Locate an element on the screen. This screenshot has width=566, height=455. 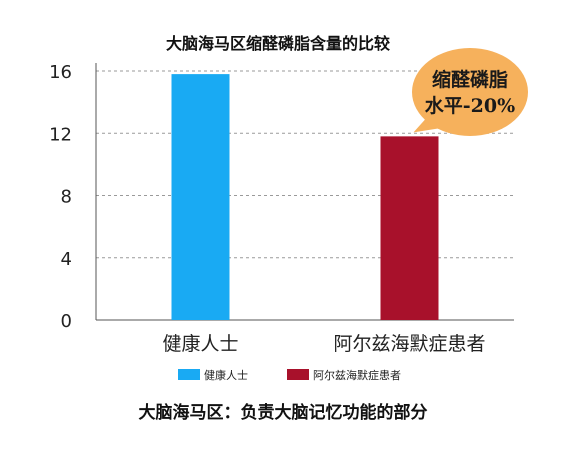
y-tick-label: 4 is located at coordinates (66, 259).